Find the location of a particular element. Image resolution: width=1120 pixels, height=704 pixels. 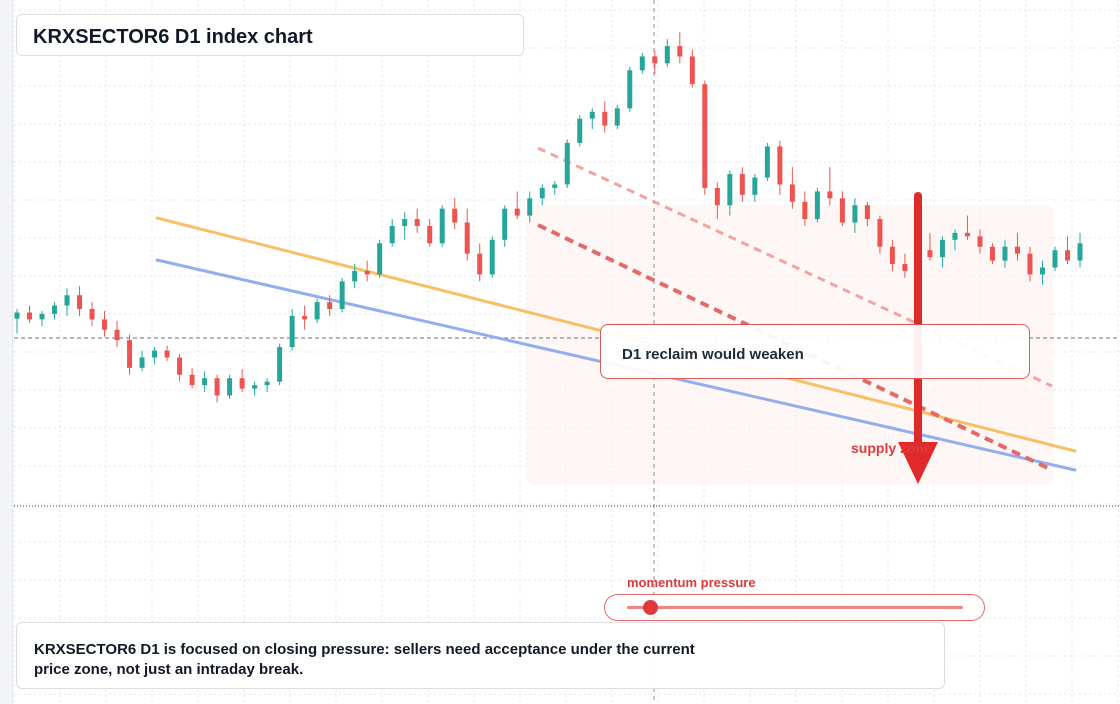

bearish-arrow is located at coordinates (918, 338).